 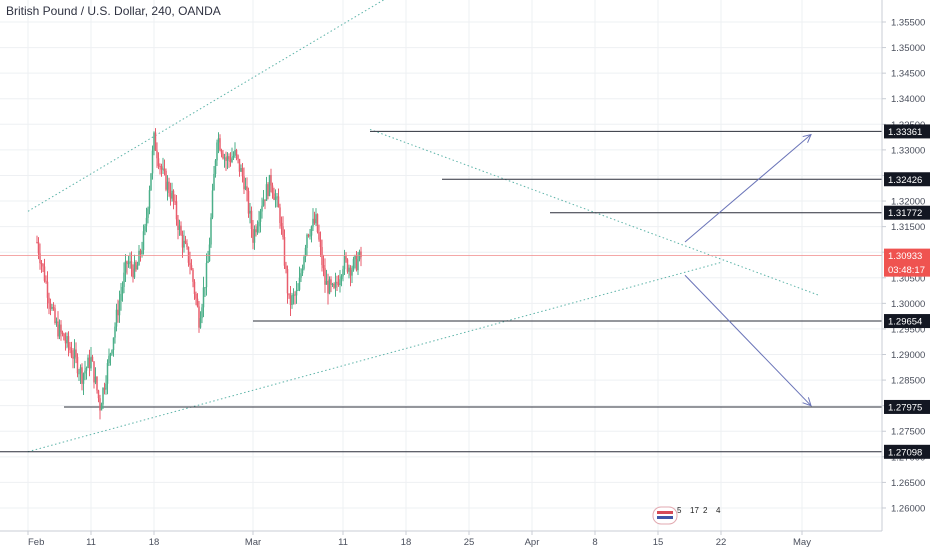 What do you see at coordinates (905, 256) in the screenshot?
I see `last-price-label: 1.30933` at bounding box center [905, 256].